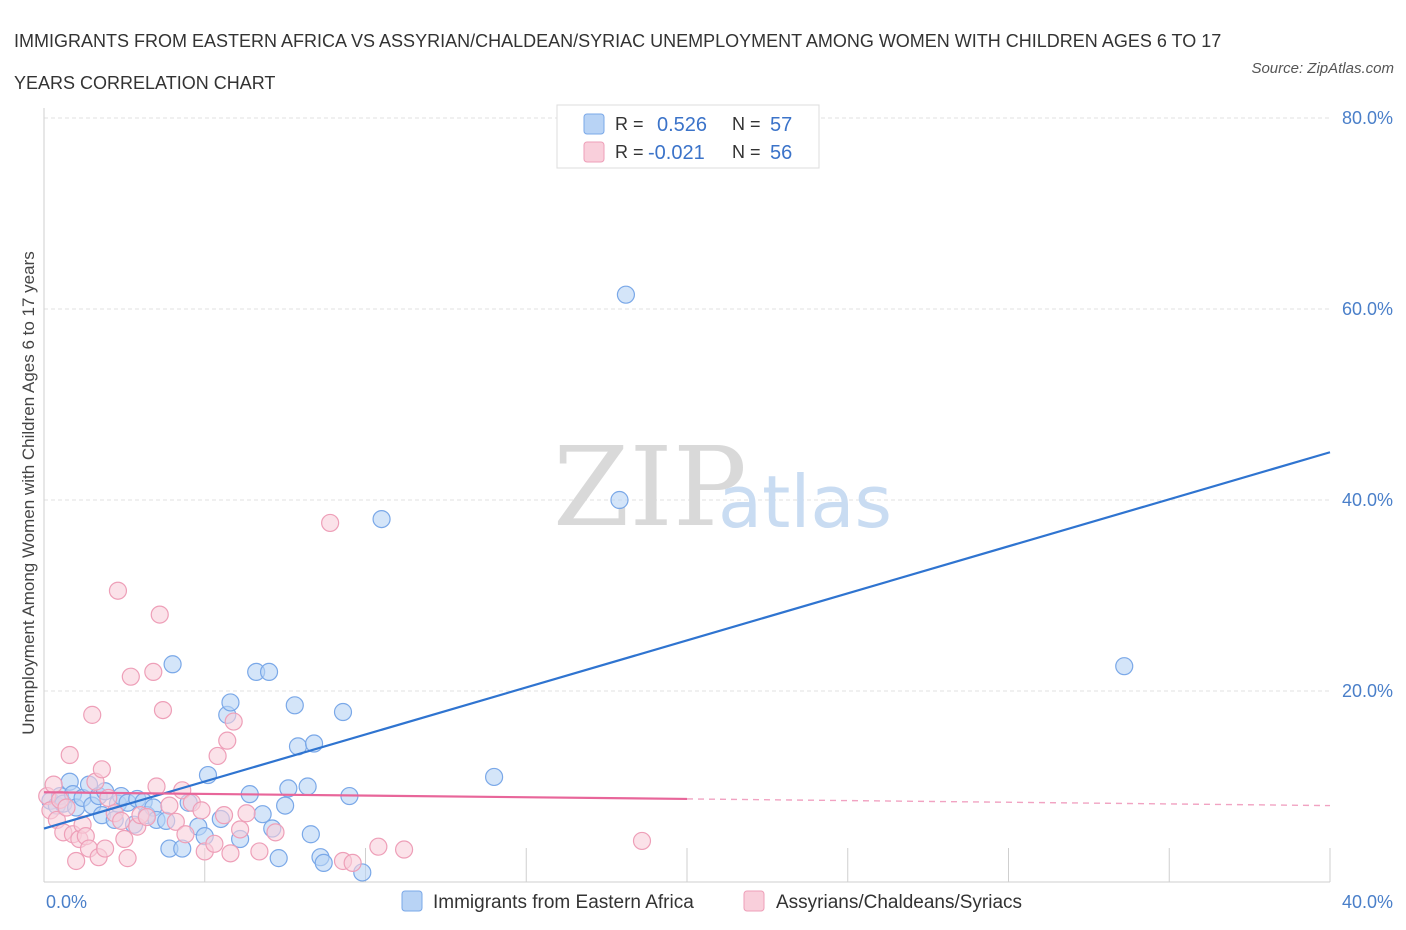 The width and height of the screenshot is (1406, 930). Describe the element at coordinates (563, 902) in the screenshot. I see `bottom-legend-label-1: Immigrants from Eastern Africa` at that location.